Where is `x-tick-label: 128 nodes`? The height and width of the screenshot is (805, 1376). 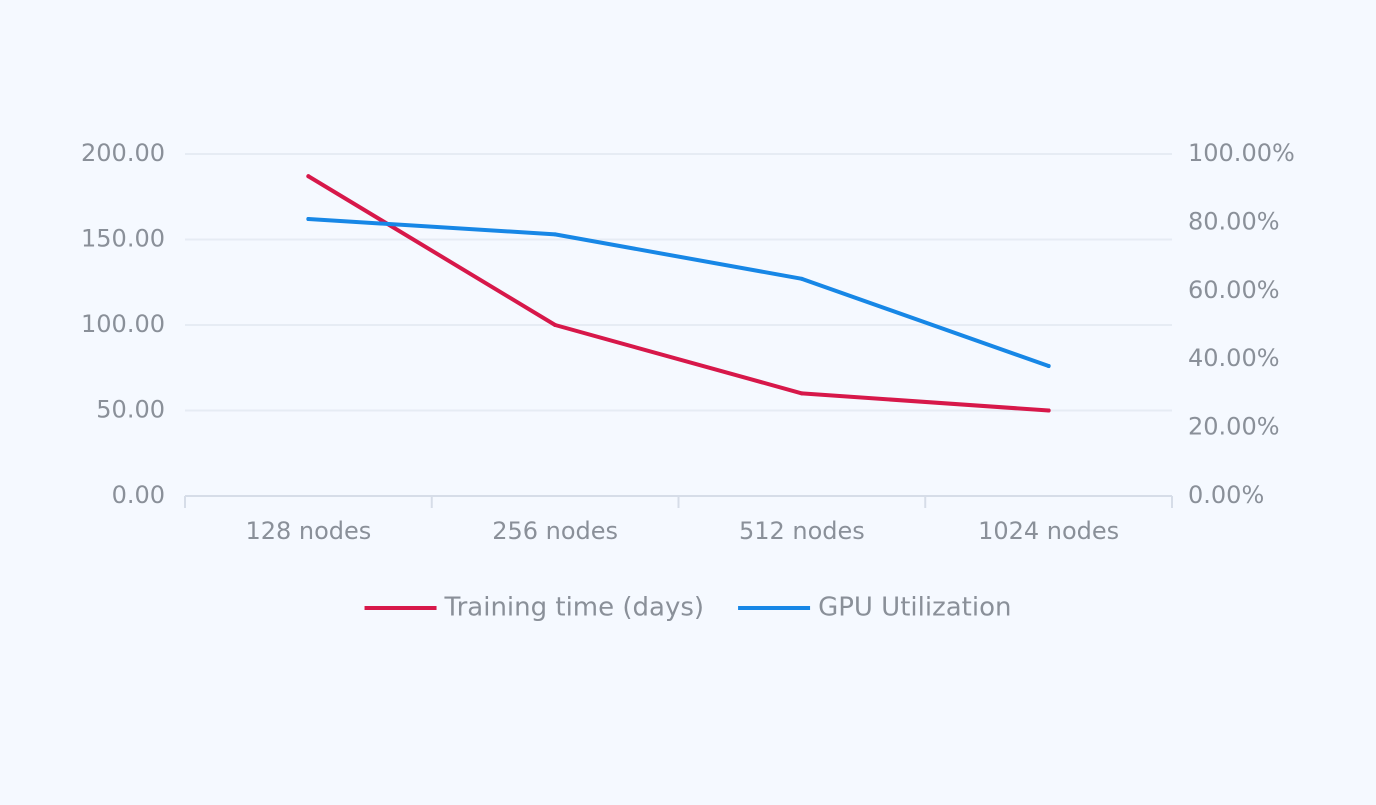
x-tick-label: 128 nodes is located at coordinates (308, 531).